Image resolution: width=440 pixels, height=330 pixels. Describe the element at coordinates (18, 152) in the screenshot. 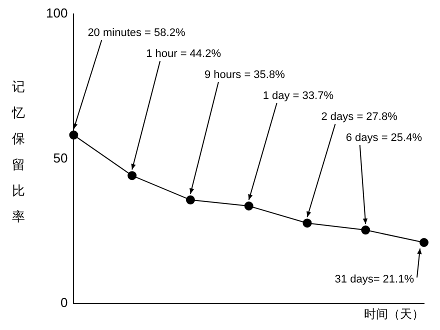

I see `y-axis-title: 记忆保留比率` at that location.